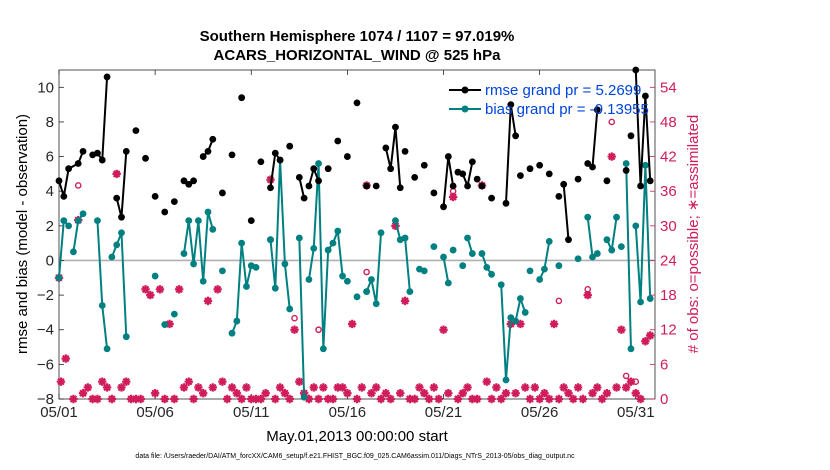 This screenshot has height=470, width=830. What do you see at coordinates (45, 87) in the screenshot?
I see `y-tick-label: 10` at bounding box center [45, 87].